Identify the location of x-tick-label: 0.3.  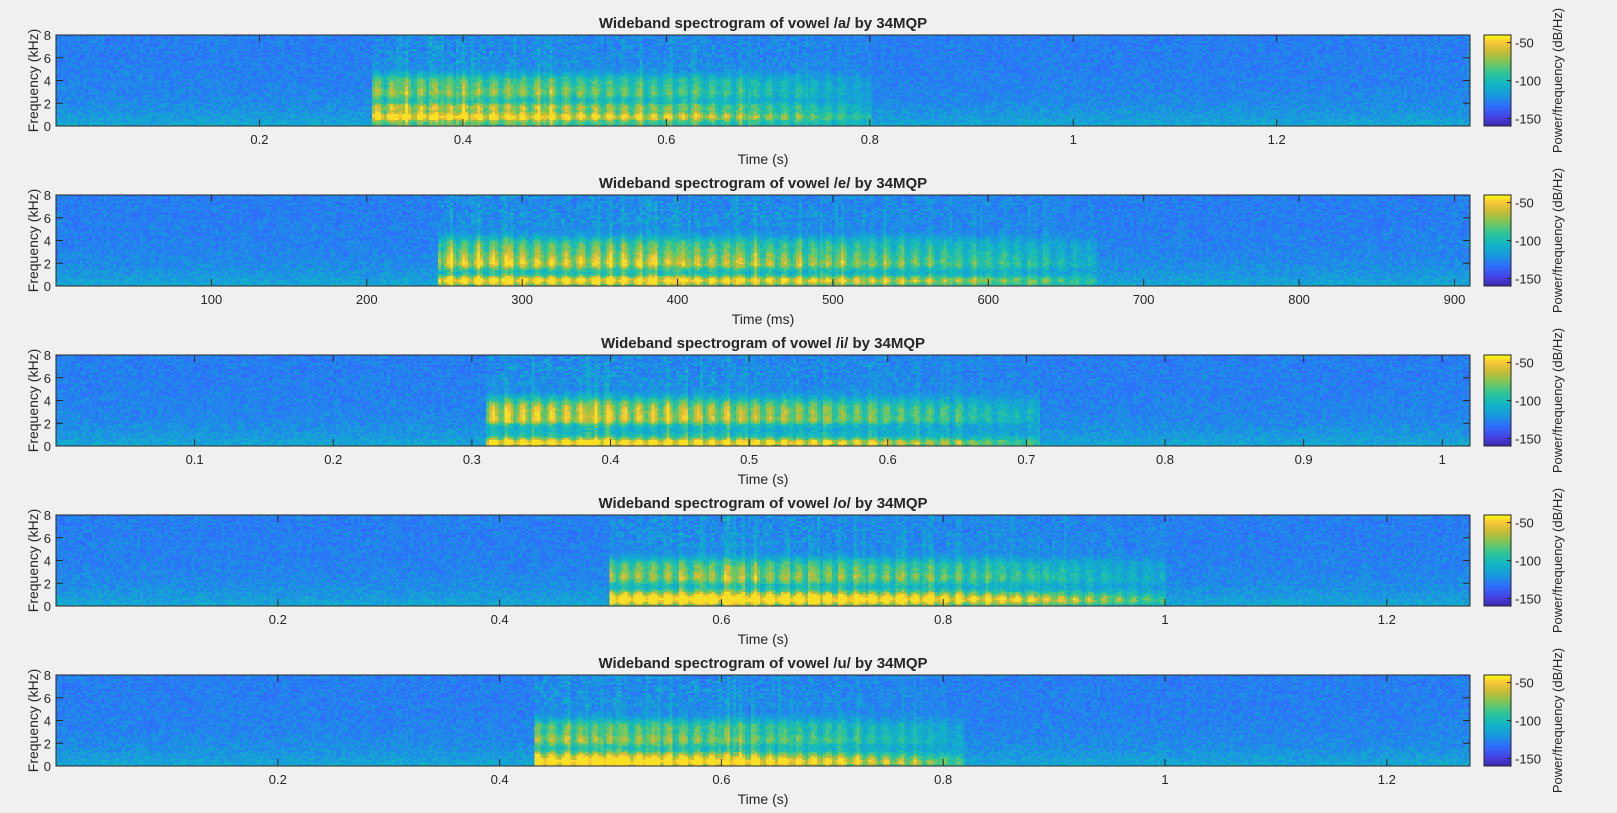
(472, 459).